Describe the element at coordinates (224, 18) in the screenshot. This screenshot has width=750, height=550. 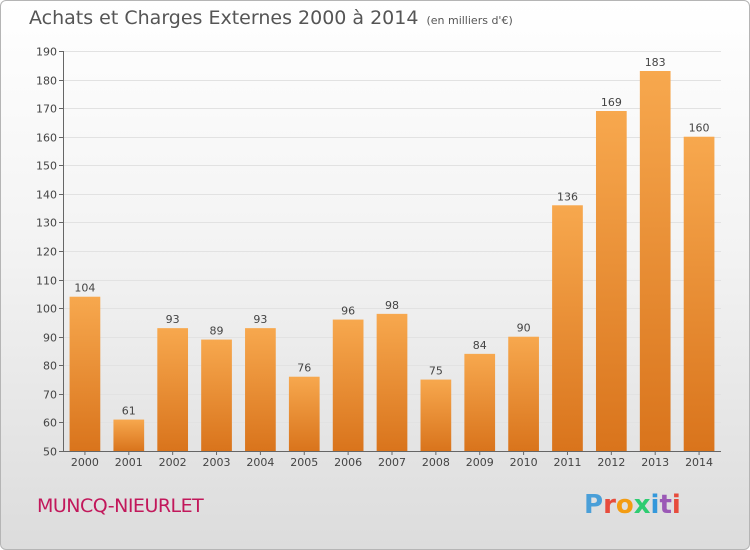
I see `chart-title: Achats et Charges Externes 2000 à 2014` at that location.